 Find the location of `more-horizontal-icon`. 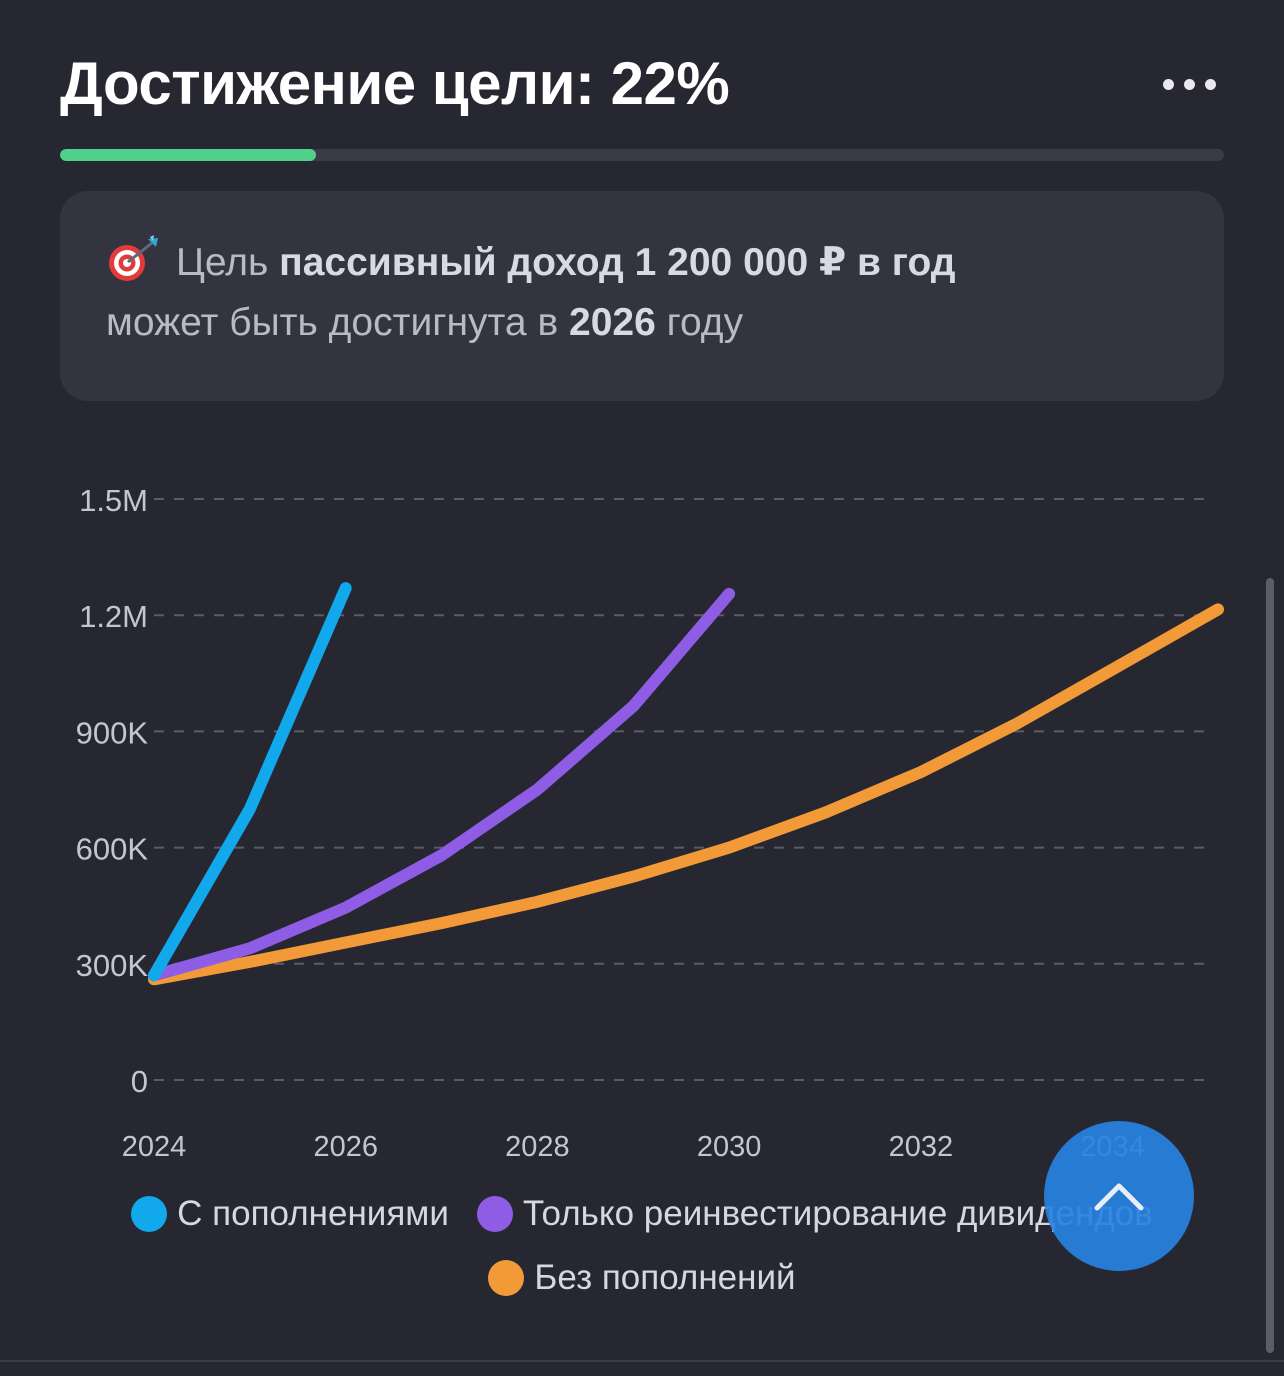

more-horizontal-icon is located at coordinates (1168, 84).